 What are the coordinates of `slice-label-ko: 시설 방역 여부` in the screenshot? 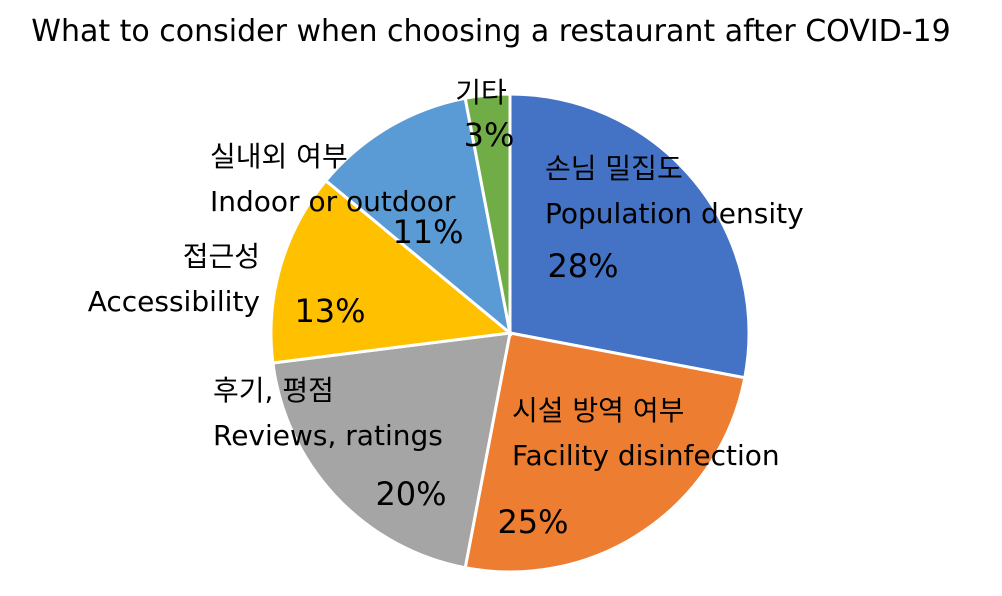 It's located at (598, 410).